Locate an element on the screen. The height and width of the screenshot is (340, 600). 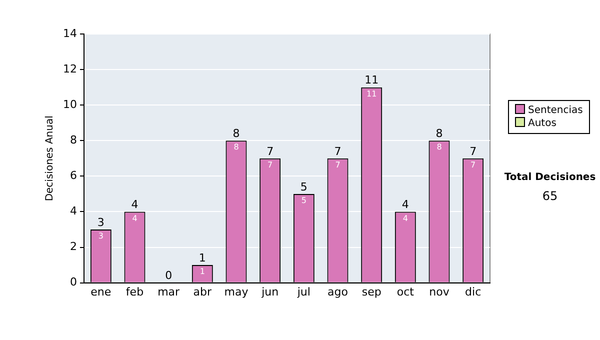
x-tick-label: mar is located at coordinates (169, 291).